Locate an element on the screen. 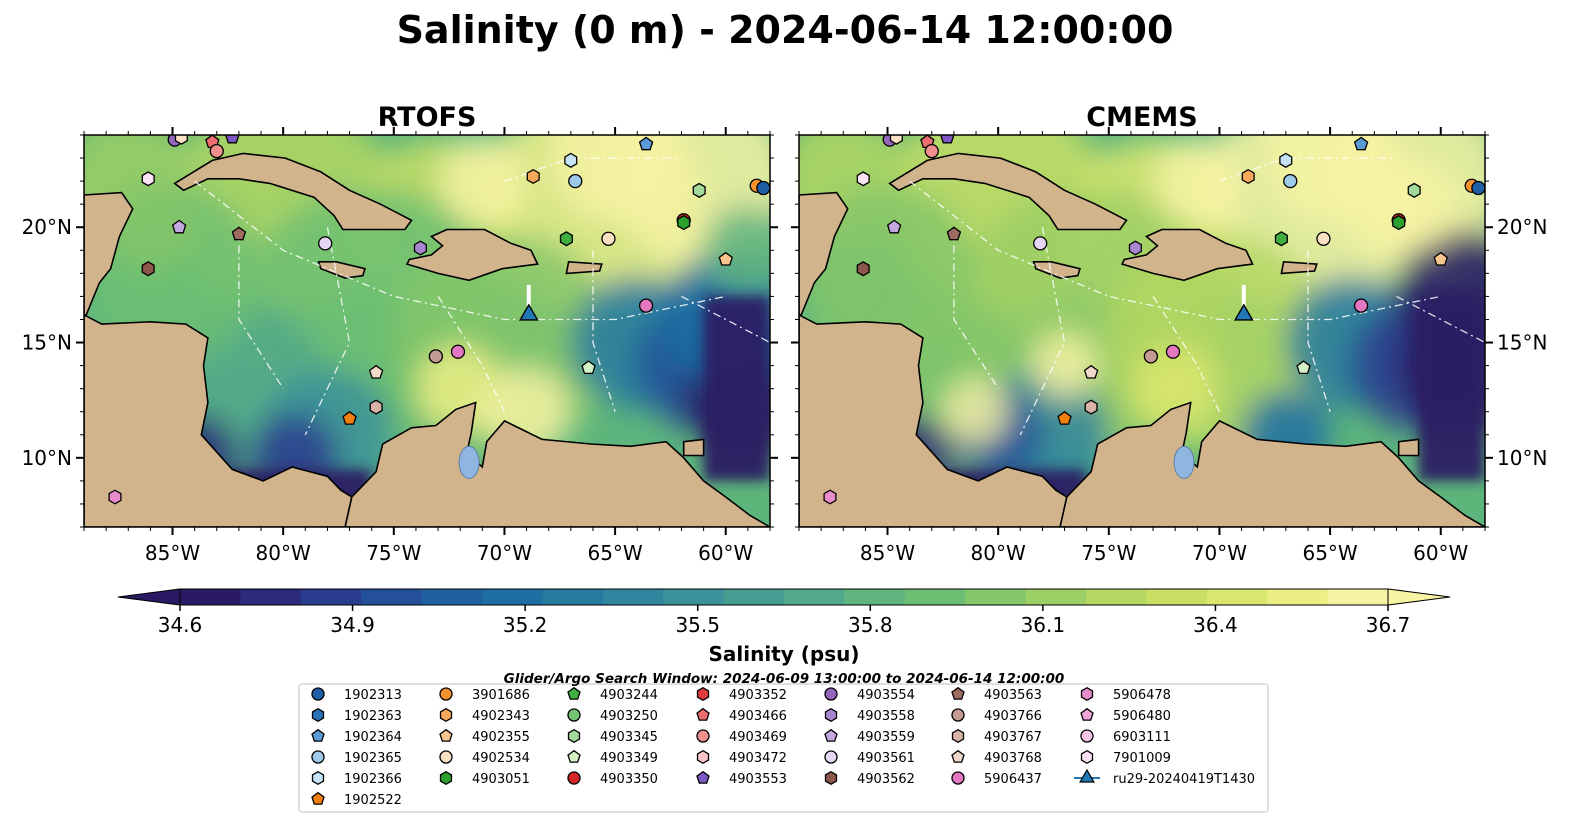 This screenshot has height=829, width=1577. rtofs-ytick-label: 15°N is located at coordinates (47, 343).